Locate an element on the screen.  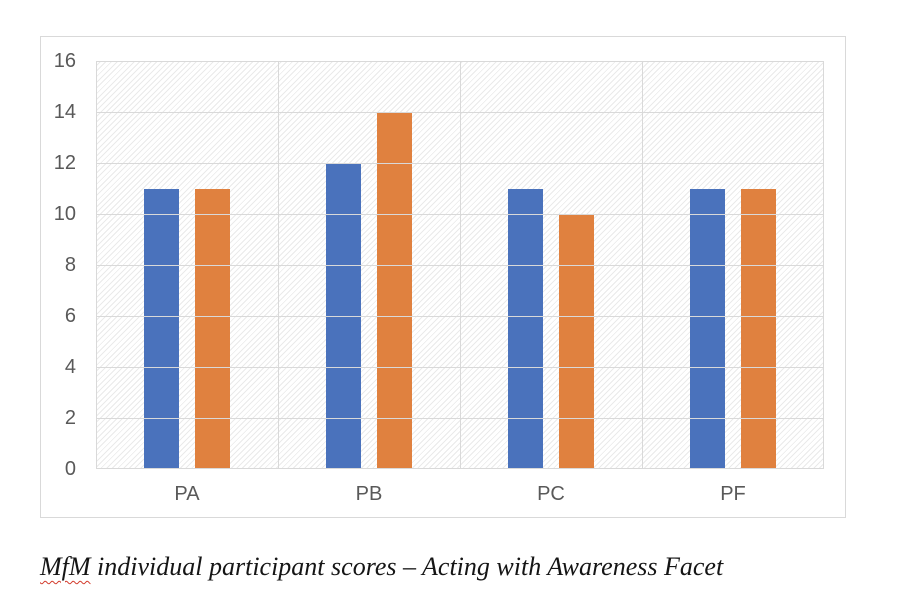
bar-orange-PA is located at coordinates (212, 328).